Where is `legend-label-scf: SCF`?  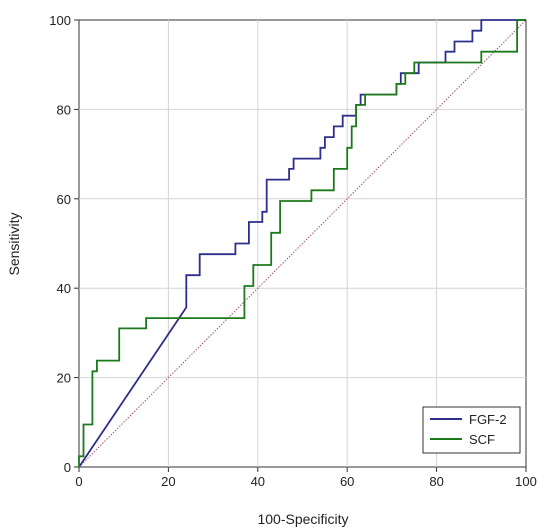 legend-label-scf: SCF is located at coordinates (482, 439).